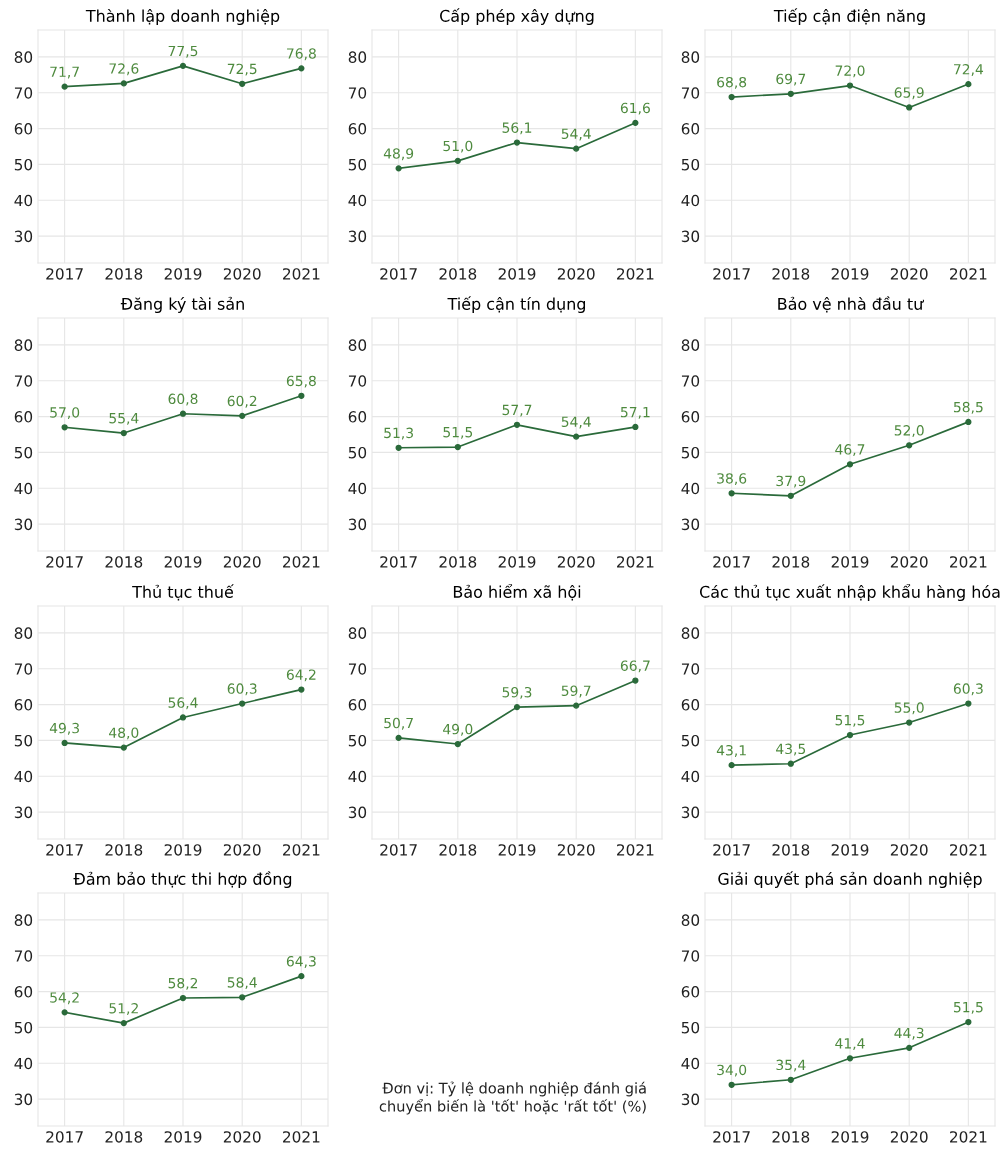 The width and height of the screenshot is (1006, 1165). Describe the element at coordinates (635, 108) in the screenshot. I see `data-label: 61,6` at that location.